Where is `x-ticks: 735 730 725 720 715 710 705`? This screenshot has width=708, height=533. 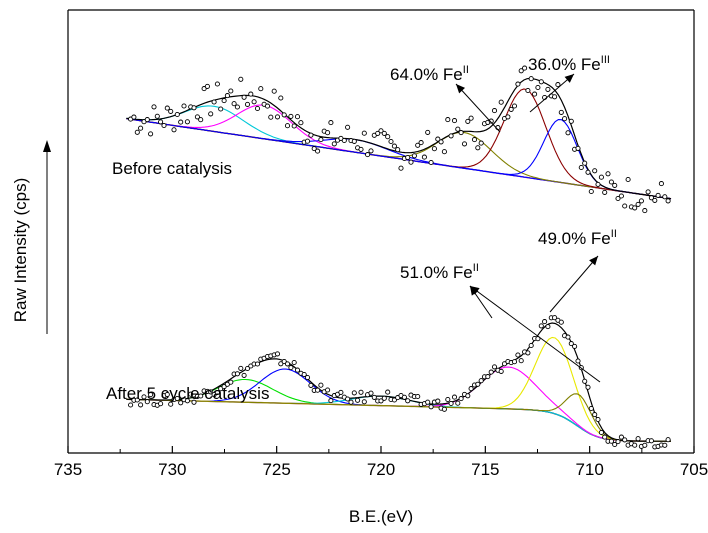 x-ticks: 735 730 725 720 715 710 705 is located at coordinates (381, 462).